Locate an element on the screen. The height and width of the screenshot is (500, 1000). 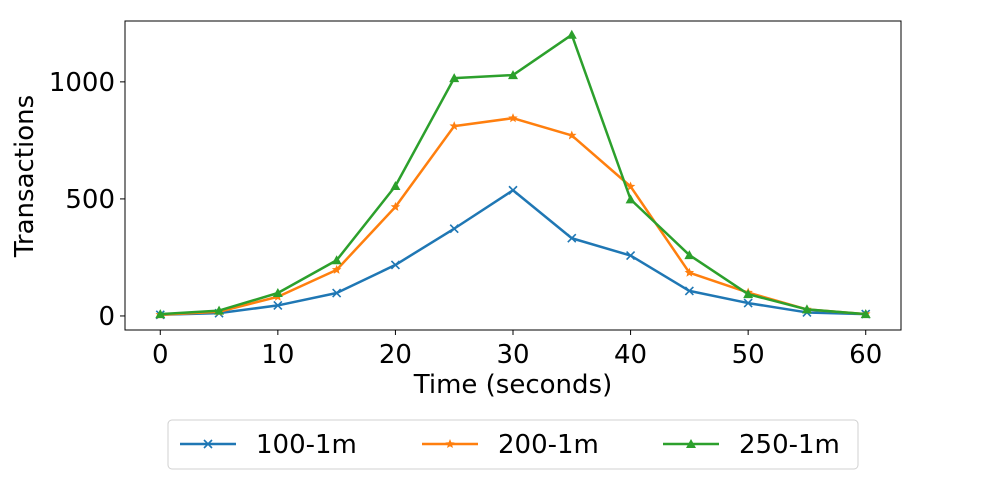
legend: 100-1m 200-1m 250-1m is located at coordinates (513, 444).